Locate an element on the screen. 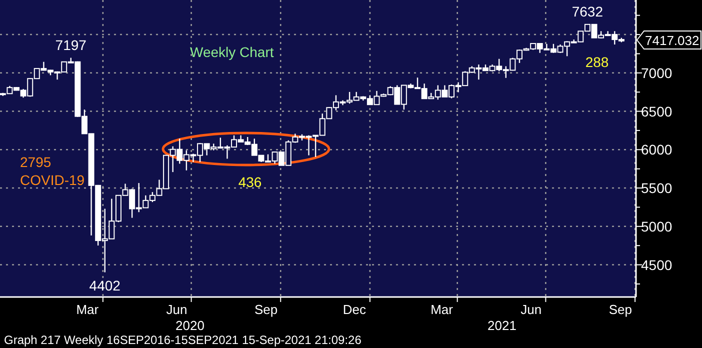 This screenshot has width=702, height=348. text: 2021 is located at coordinates (502, 325).